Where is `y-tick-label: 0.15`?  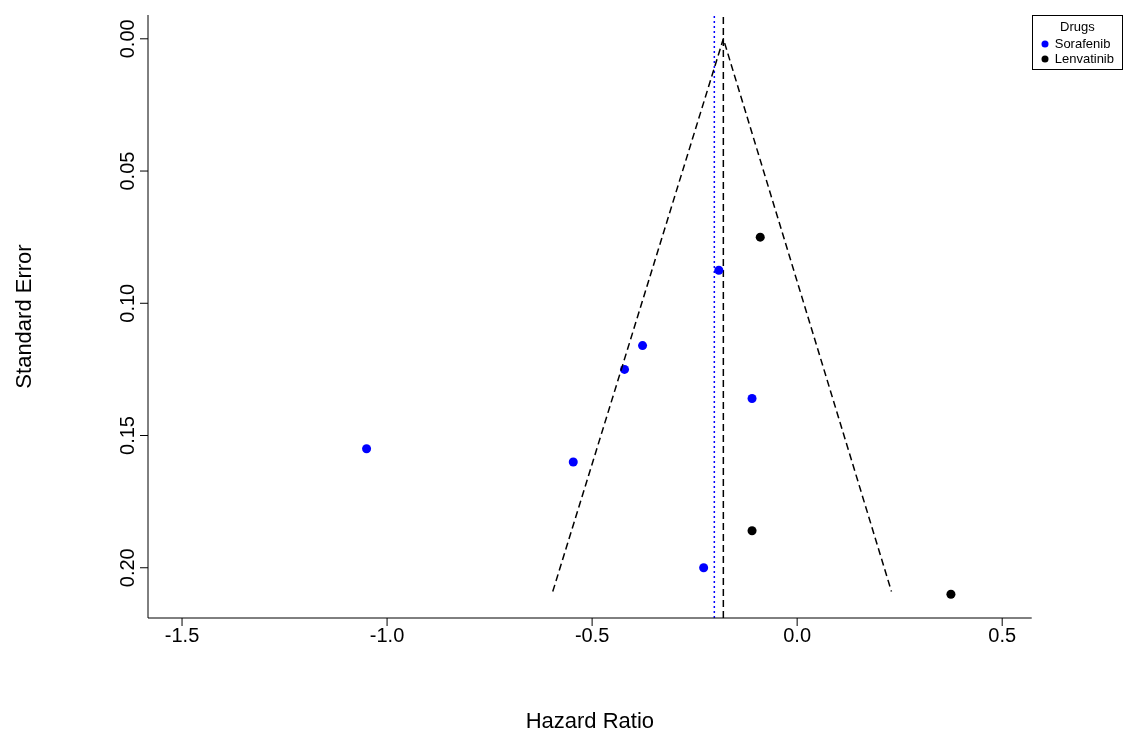
y-tick-label: 0.15 is located at coordinates (127, 435).